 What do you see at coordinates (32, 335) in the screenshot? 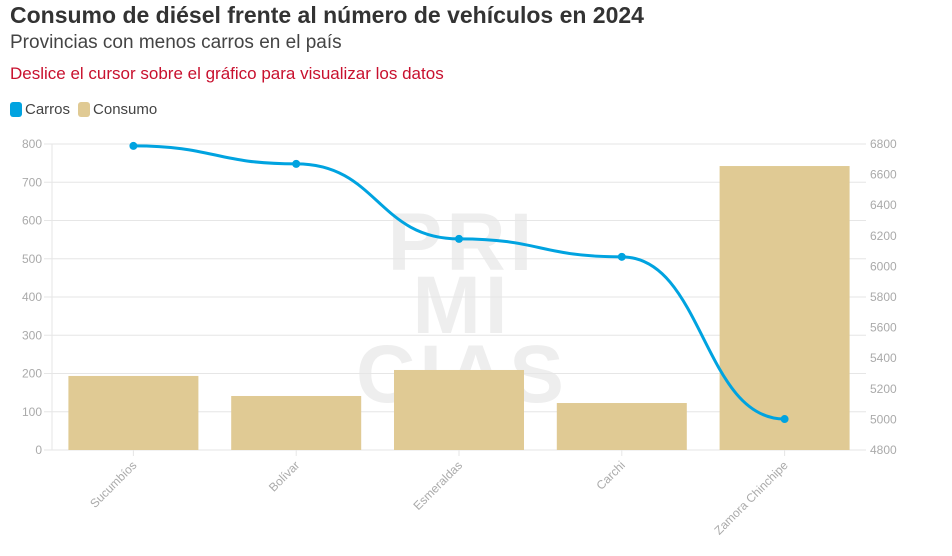
I see `left-axis-tick: 300` at bounding box center [32, 335].